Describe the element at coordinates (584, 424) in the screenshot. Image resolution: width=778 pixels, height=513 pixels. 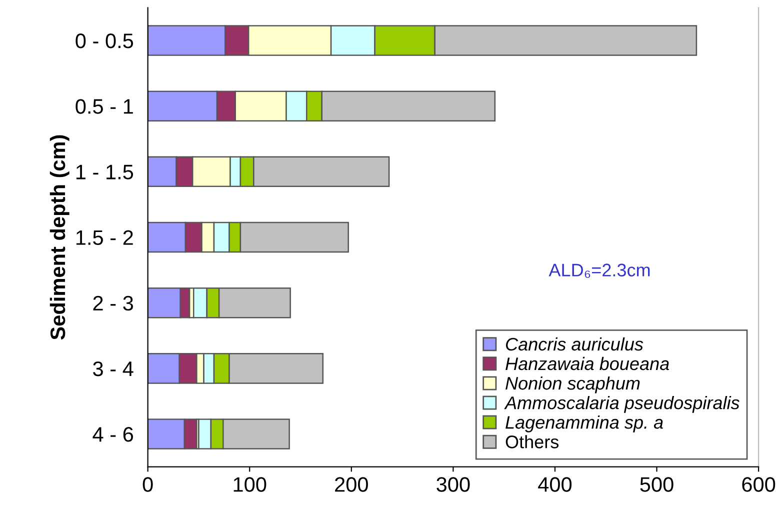
I see `legend-label: Lagenammina sp. a` at that location.